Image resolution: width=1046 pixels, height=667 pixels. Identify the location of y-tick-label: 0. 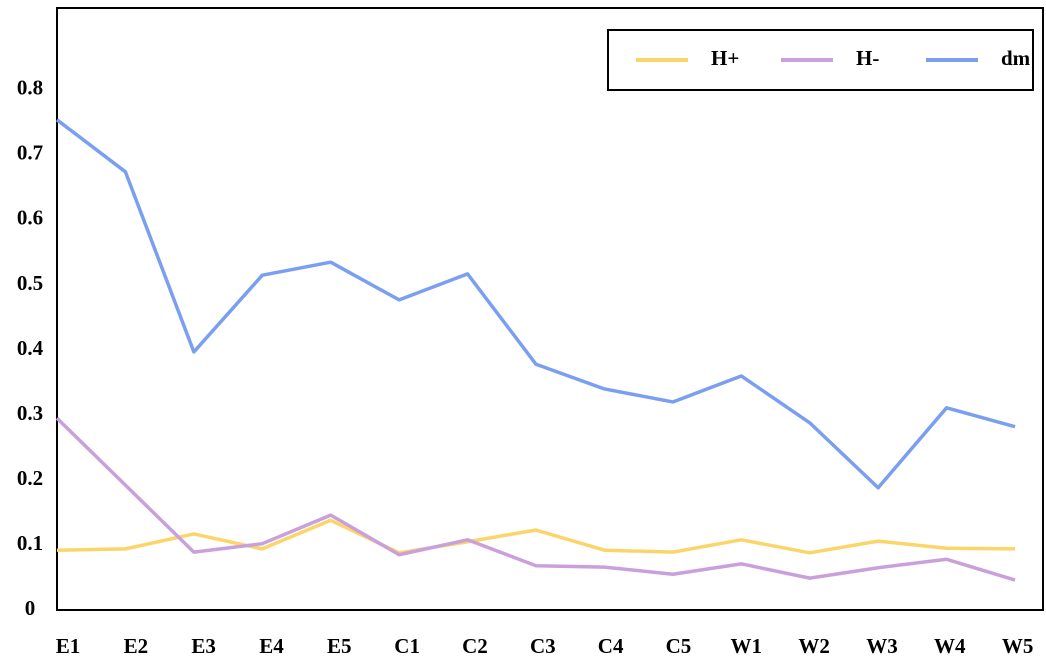
(30, 608).